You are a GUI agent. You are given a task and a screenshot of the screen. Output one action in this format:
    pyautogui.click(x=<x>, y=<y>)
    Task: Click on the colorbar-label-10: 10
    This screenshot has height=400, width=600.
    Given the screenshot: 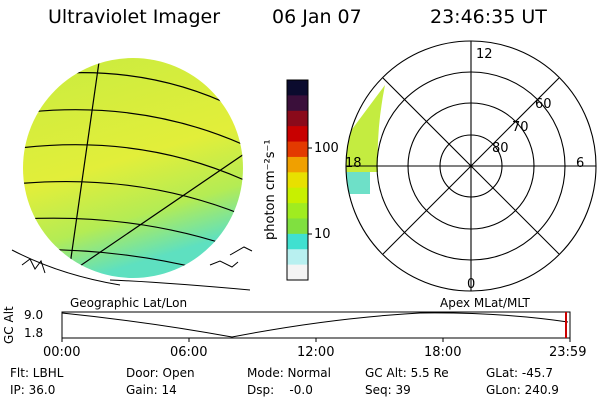 What is the action you would take?
    pyautogui.click(x=322, y=234)
    